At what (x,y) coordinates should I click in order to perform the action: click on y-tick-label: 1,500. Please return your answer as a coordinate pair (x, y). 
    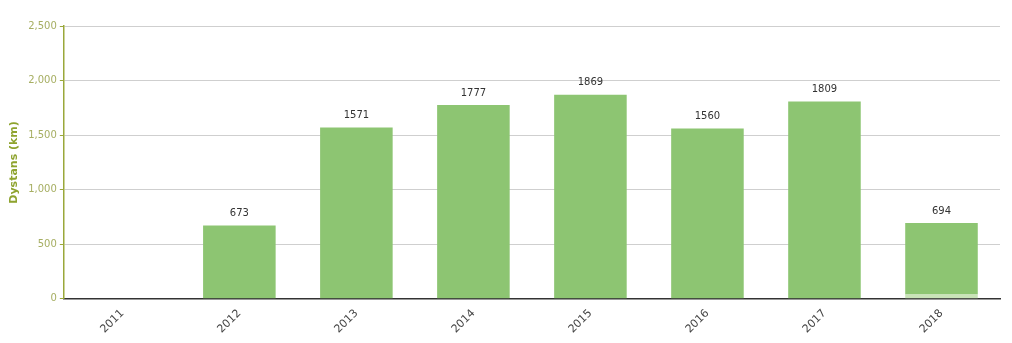
    Looking at the image, I should click on (42, 134).